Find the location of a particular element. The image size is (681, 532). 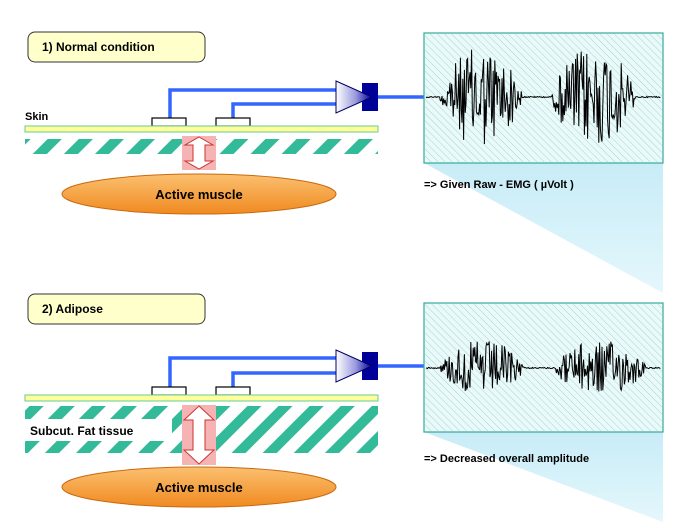

panel-title: 2) Adipose is located at coordinates (72, 309).